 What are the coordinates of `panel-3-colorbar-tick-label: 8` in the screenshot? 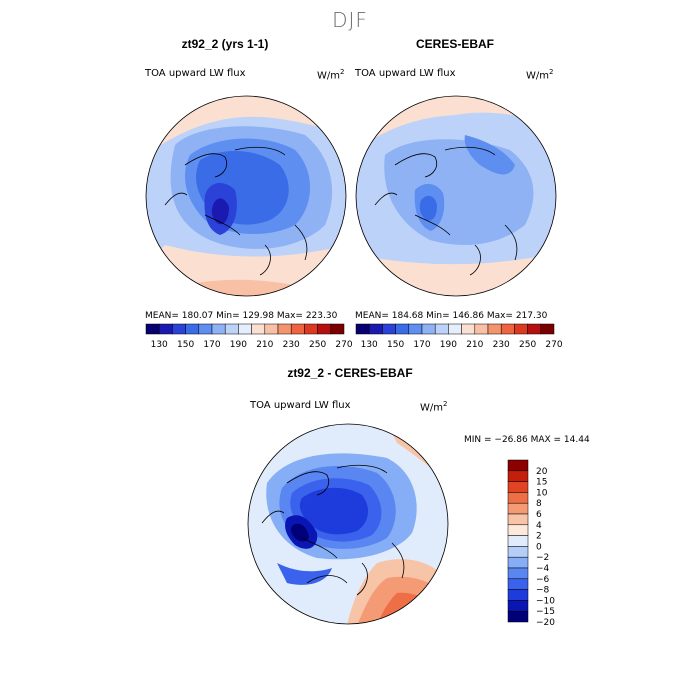 It's located at (539, 504).